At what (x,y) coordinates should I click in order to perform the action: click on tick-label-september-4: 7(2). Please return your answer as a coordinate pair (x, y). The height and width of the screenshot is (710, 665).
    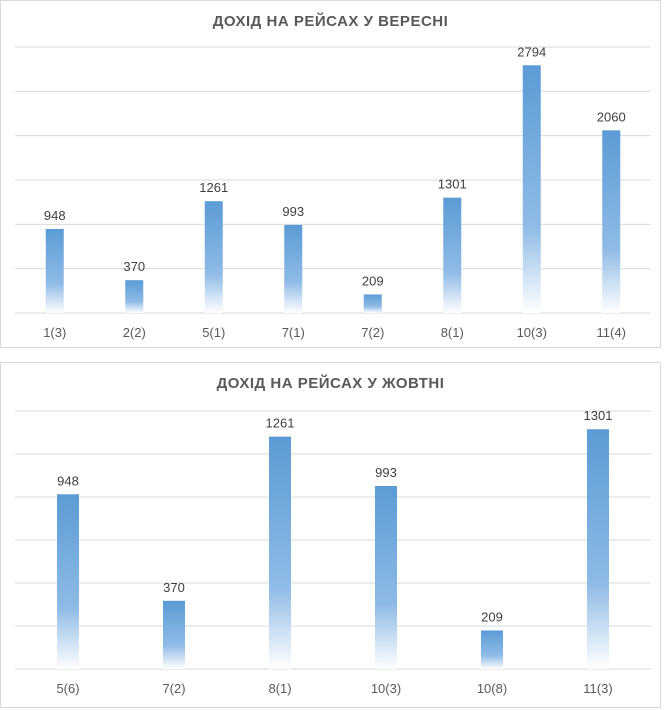
    Looking at the image, I should click on (372, 332).